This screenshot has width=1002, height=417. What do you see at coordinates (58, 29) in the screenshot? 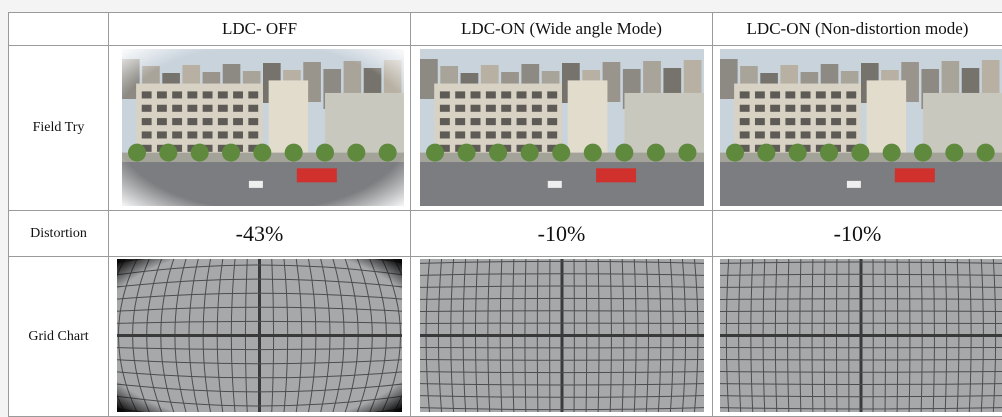
I see `corner-cell` at bounding box center [58, 29].